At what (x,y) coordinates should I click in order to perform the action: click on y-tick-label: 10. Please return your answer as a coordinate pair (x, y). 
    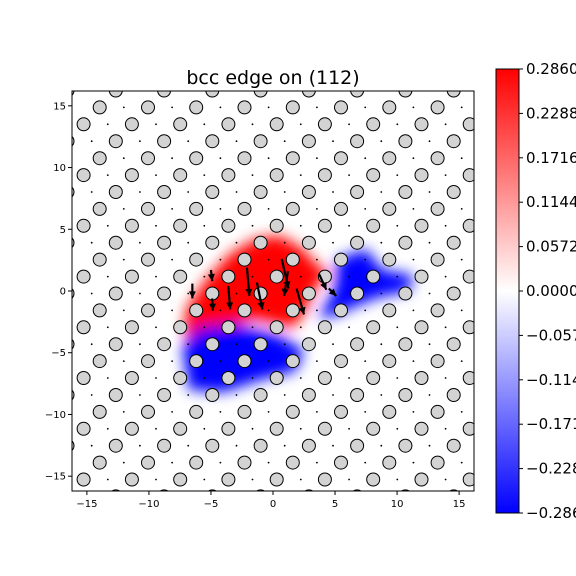
    Looking at the image, I should click on (59, 168).